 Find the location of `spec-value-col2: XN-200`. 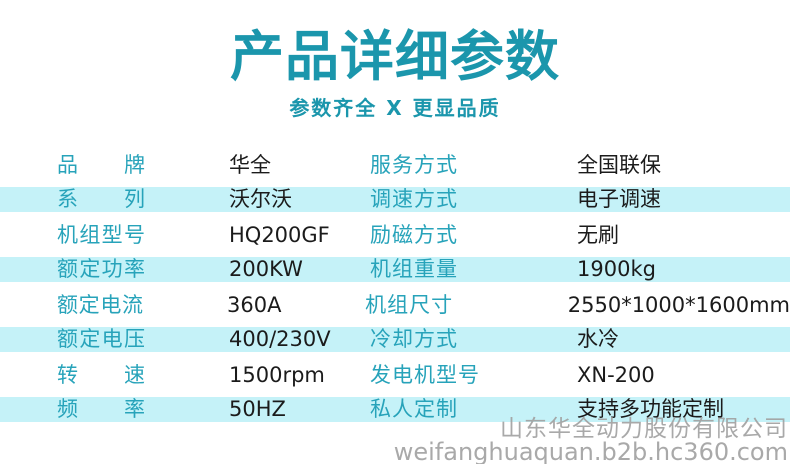

spec-value-col2: XN-200 is located at coordinates (616, 375).